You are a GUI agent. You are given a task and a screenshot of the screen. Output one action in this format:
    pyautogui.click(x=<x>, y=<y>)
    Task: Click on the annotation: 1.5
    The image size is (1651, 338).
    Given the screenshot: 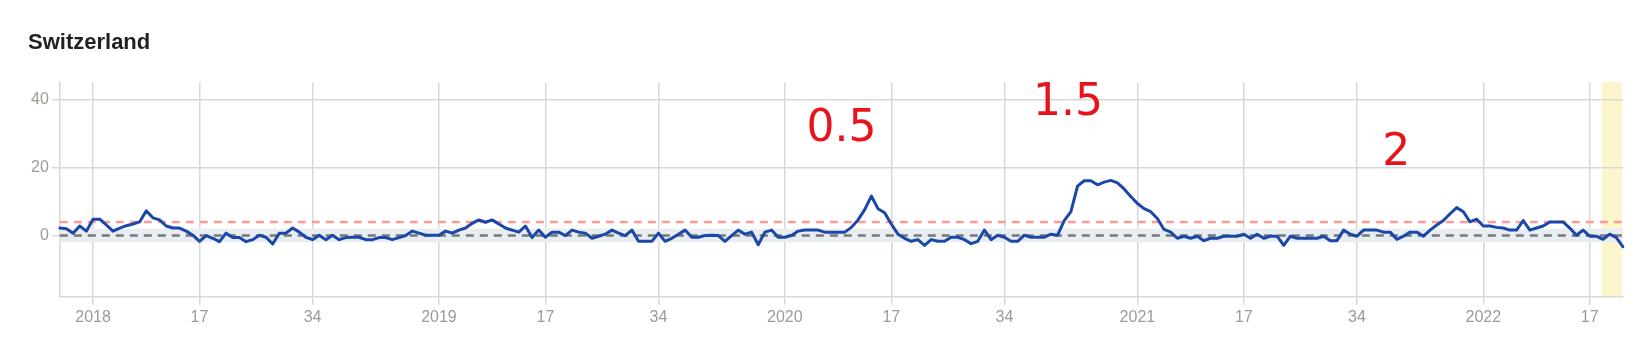 What is the action you would take?
    pyautogui.click(x=1068, y=100)
    